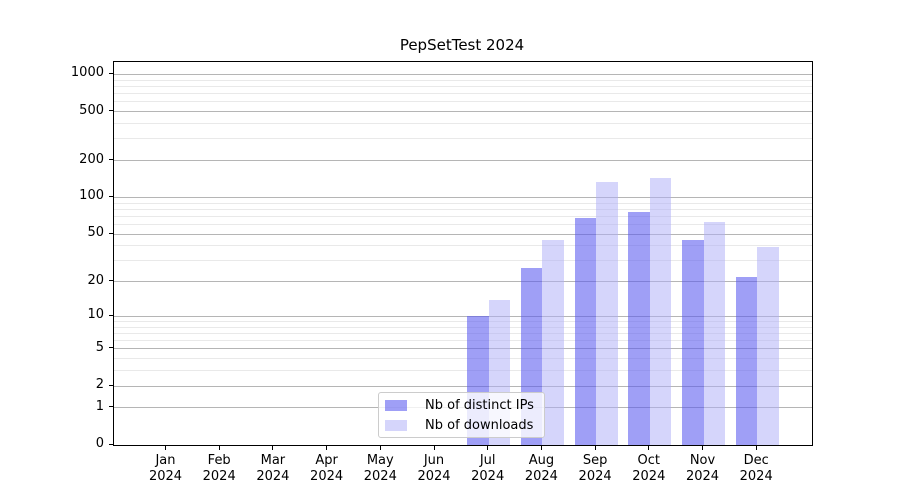 The image size is (900, 500). Describe the element at coordinates (91, 196) in the screenshot. I see `y-tick-label: 100` at that location.